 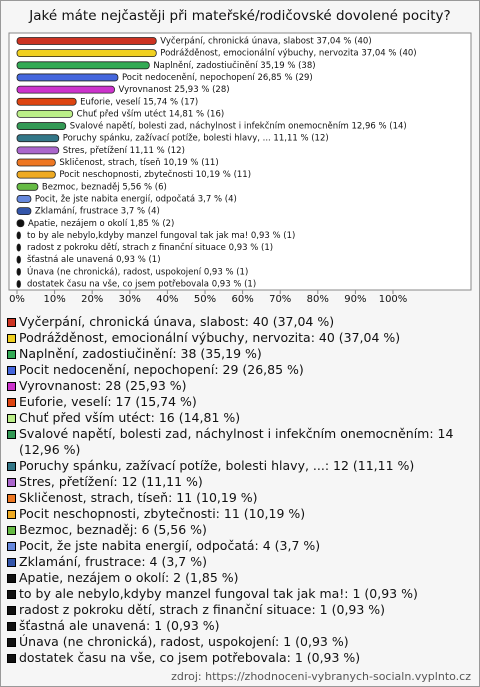 What do you see at coordinates (97, 212) in the screenshot?
I see `bar-label: Zklamání, frustrace 3,7 % (4)` at bounding box center [97, 212].